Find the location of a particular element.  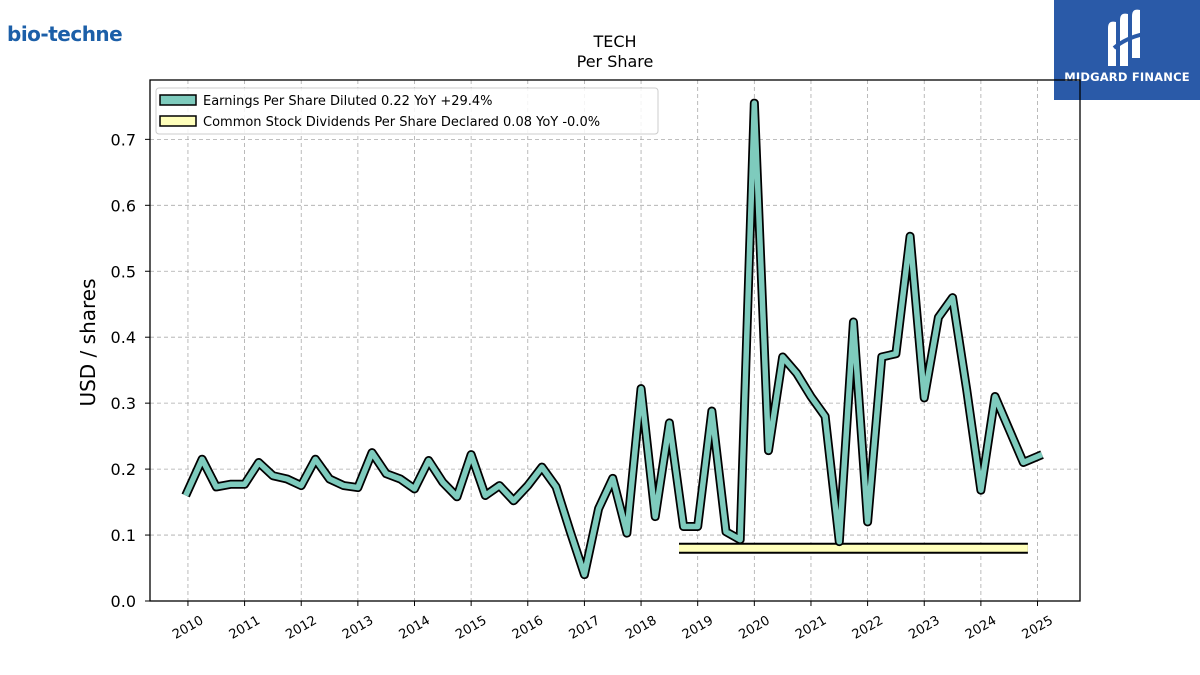

midgard-emblem-icon is located at coordinates (1126, 38).